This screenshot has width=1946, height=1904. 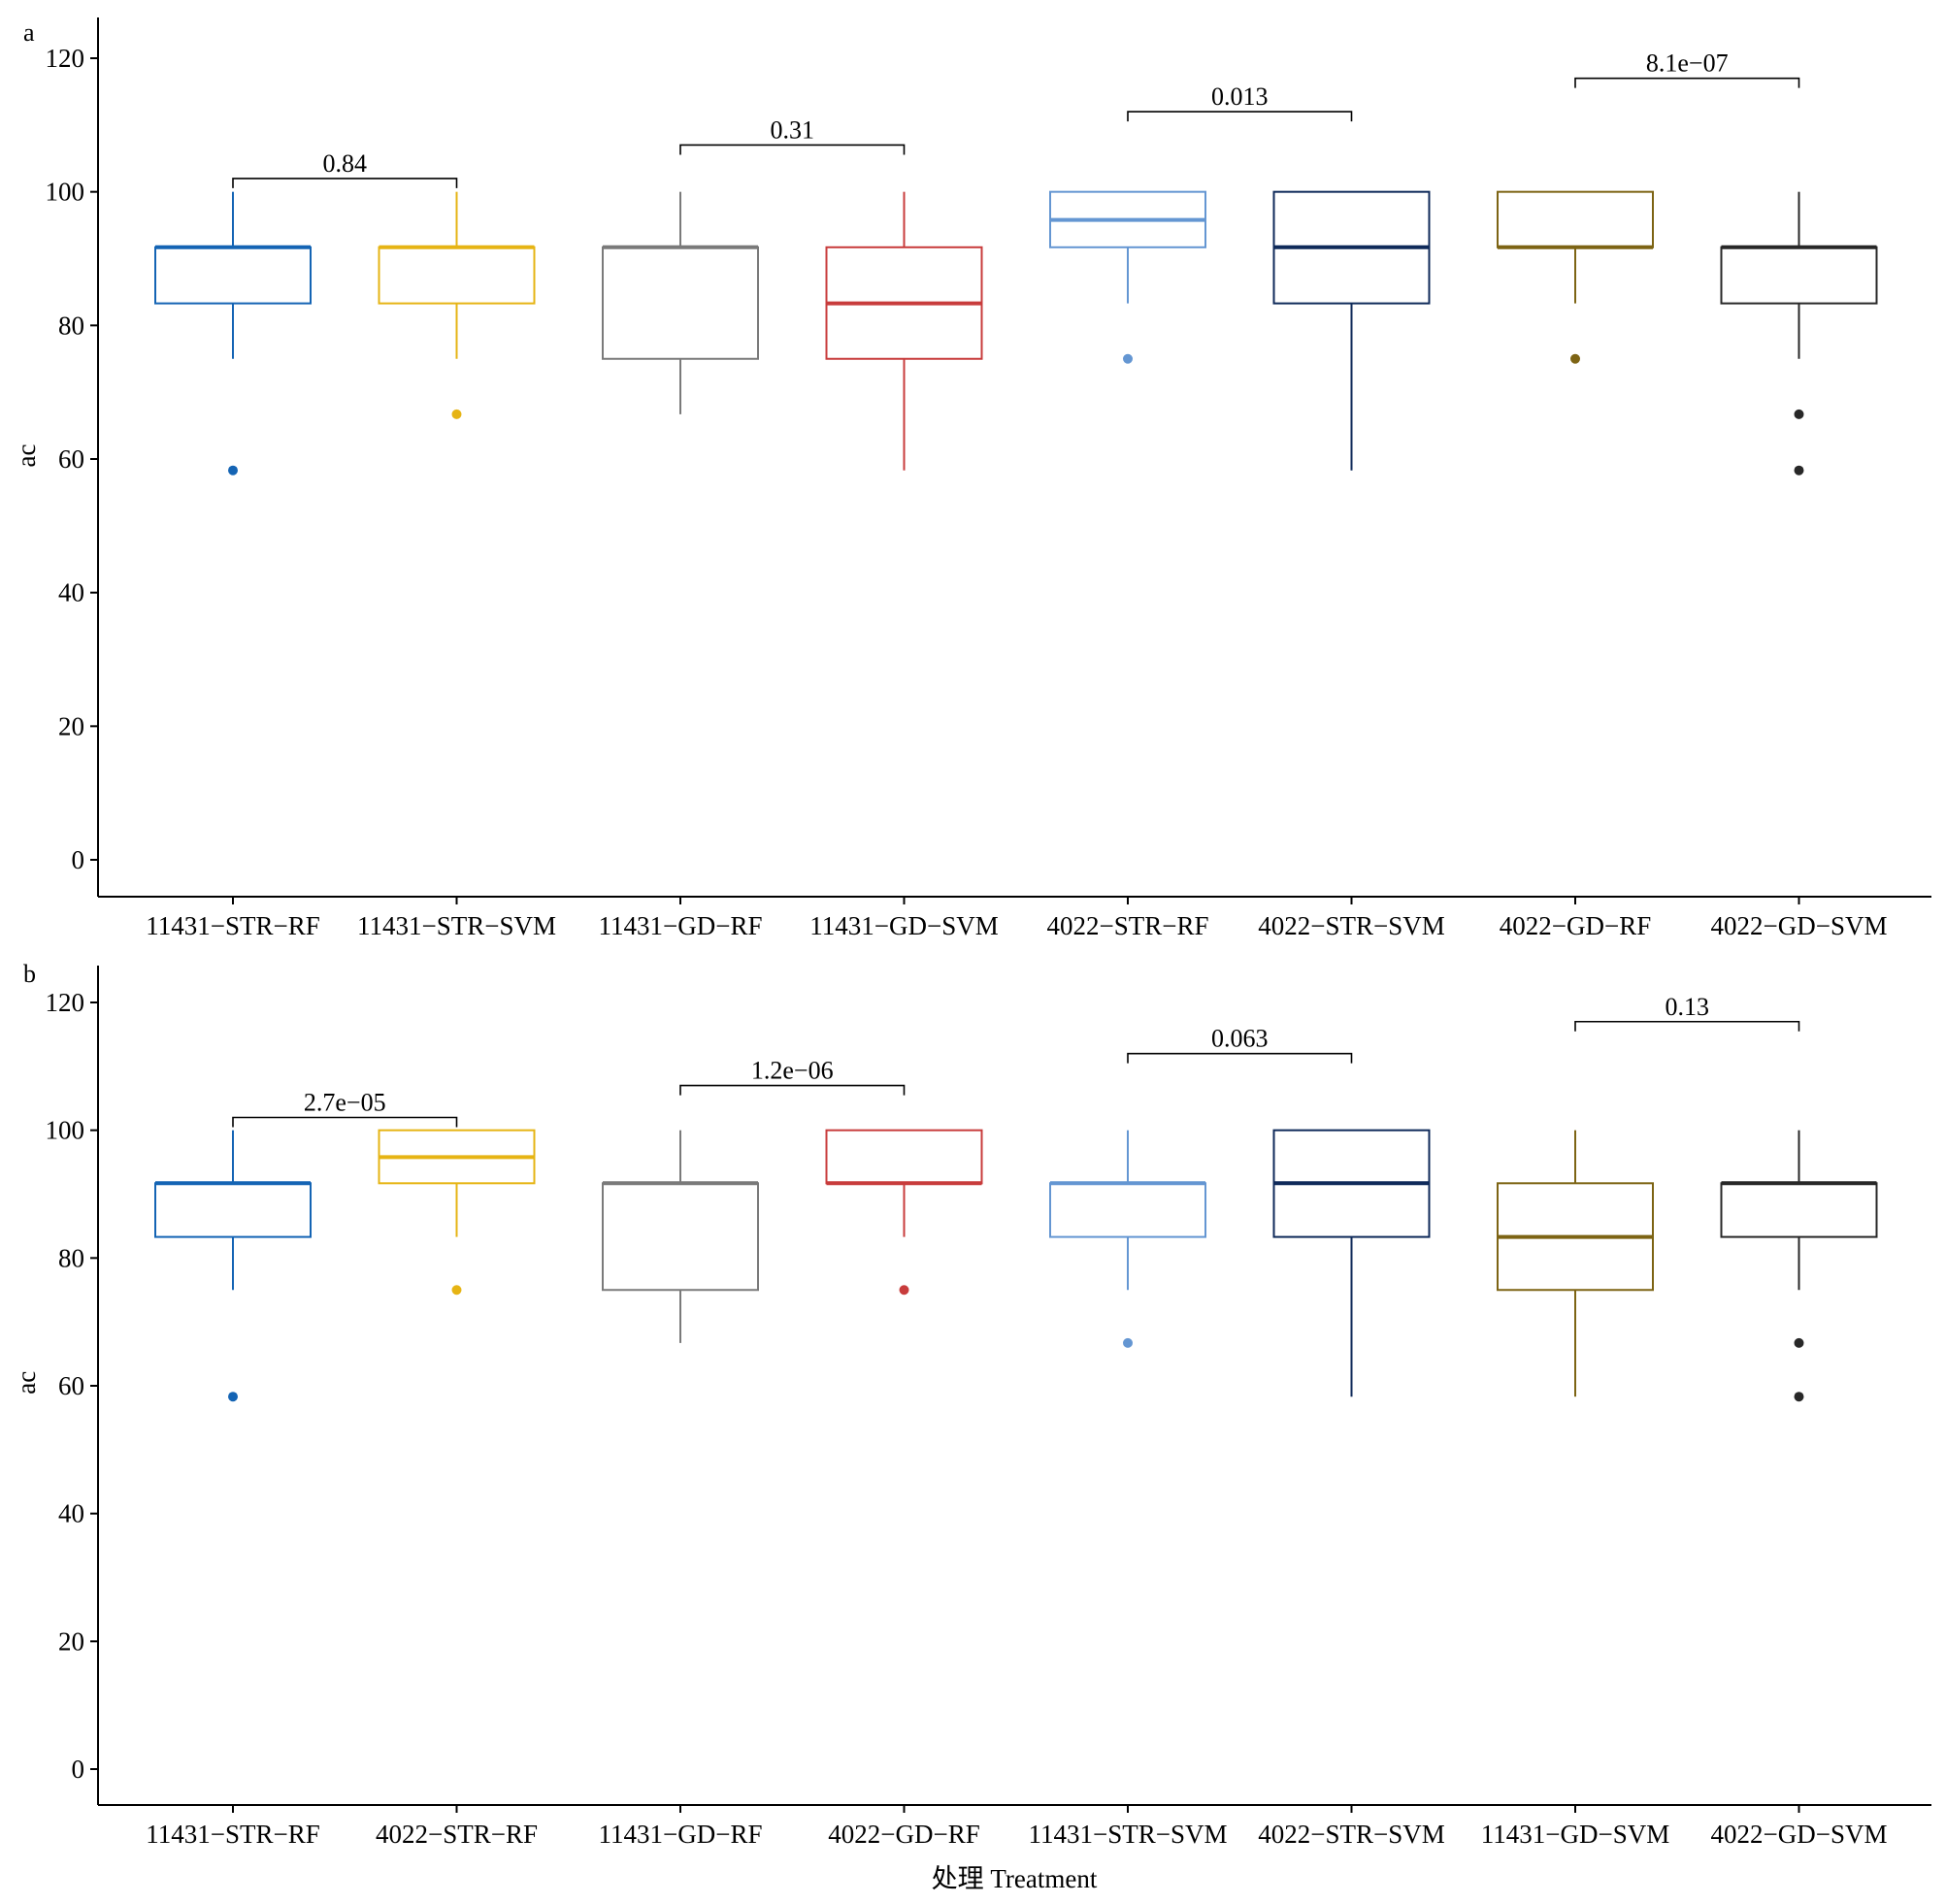 What do you see at coordinates (345, 163) in the screenshot?
I see `p-value-label: 0.84` at bounding box center [345, 163].